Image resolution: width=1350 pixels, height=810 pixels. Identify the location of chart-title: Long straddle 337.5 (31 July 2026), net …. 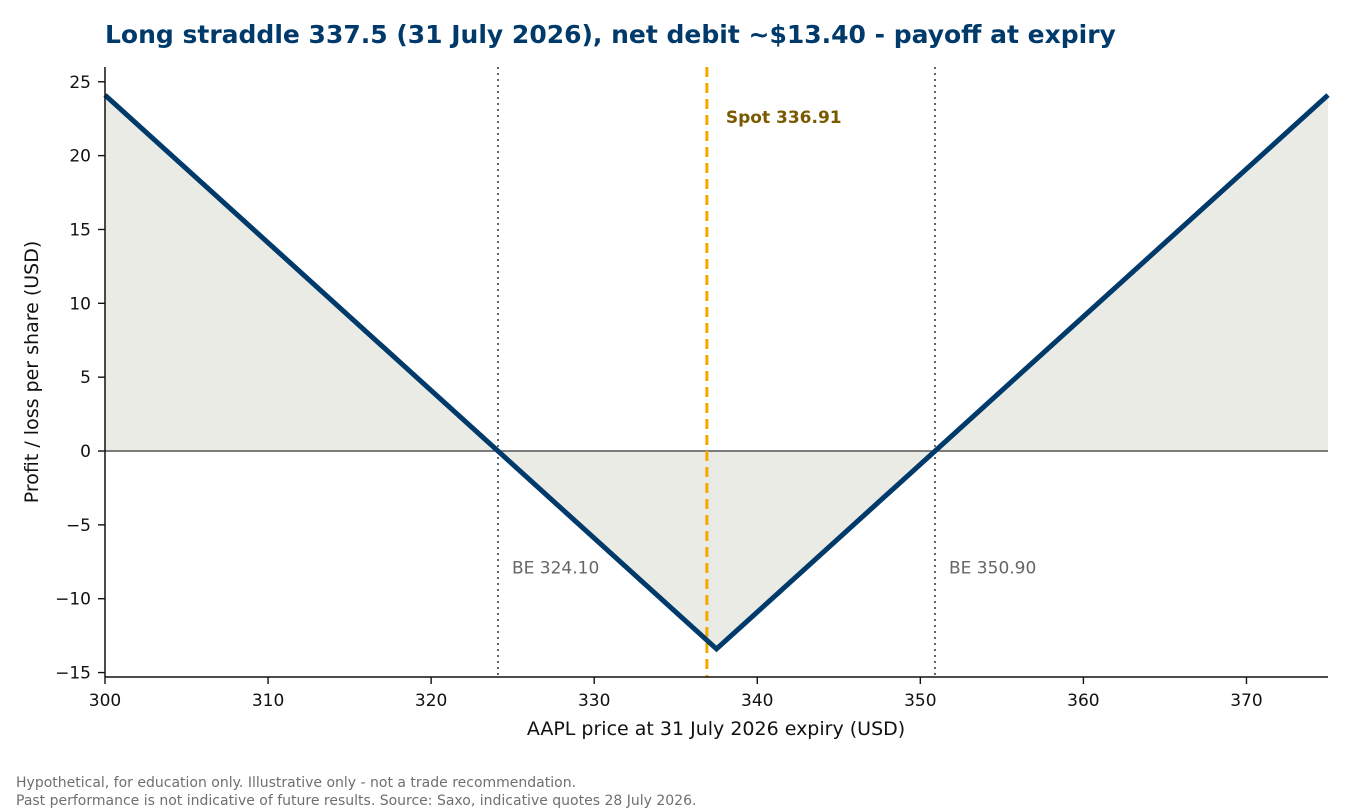
(610, 34).